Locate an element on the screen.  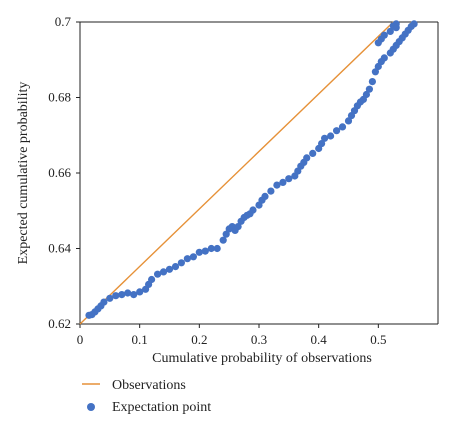
x-tick-label: 0.4 is located at coordinates (319, 339).